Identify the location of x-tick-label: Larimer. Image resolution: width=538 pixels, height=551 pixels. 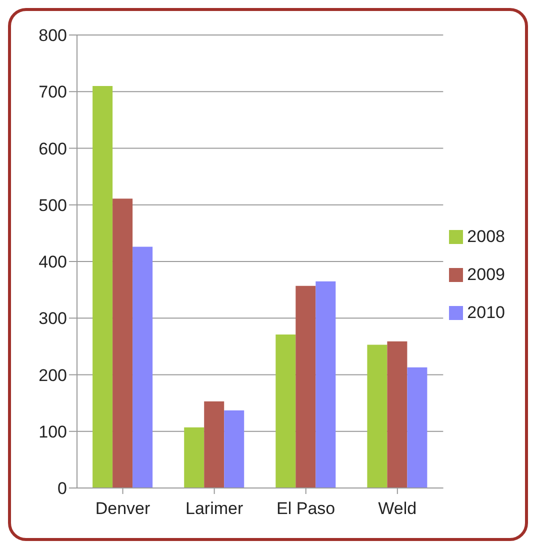
(215, 508).